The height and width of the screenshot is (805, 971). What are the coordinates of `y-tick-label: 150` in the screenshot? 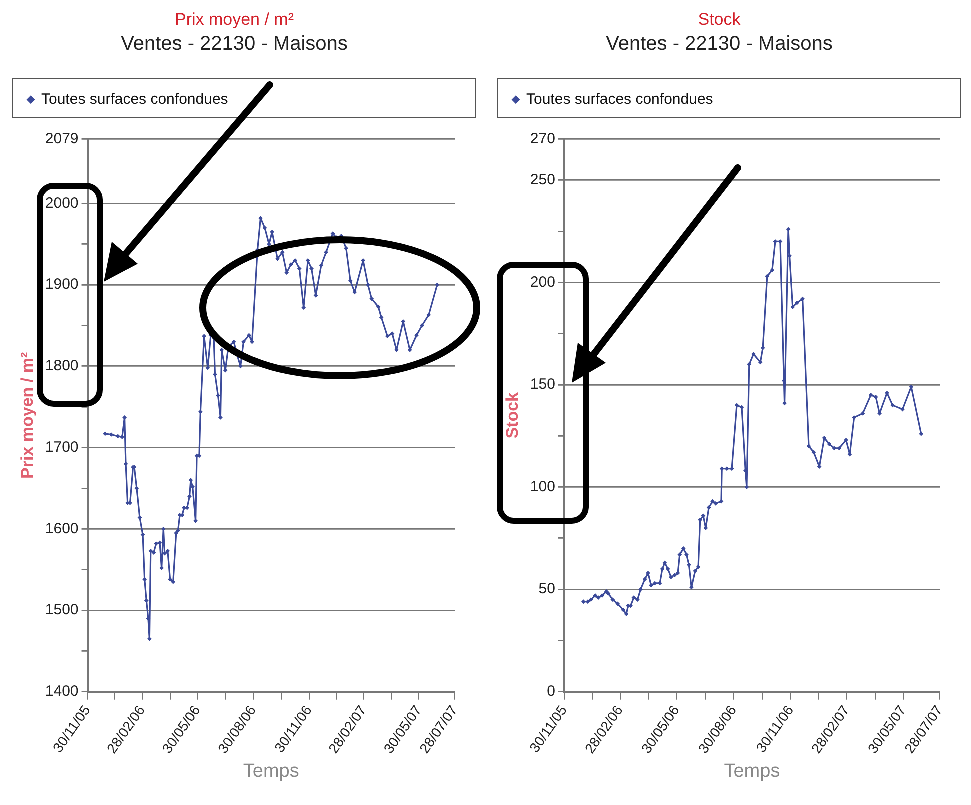 It's located at (543, 385).